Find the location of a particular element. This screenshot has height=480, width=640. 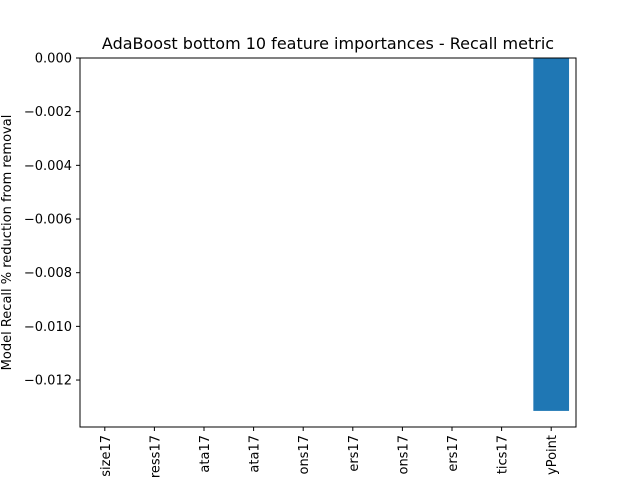

bars is located at coordinates (551, 234).